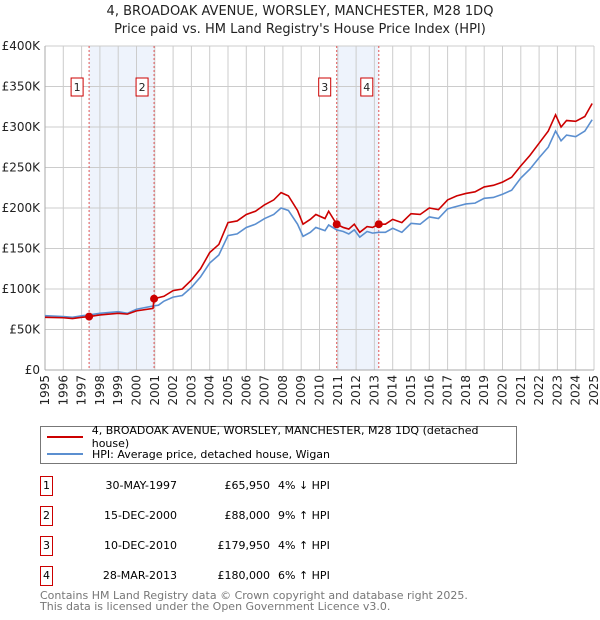  What do you see at coordinates (338, 390) in the screenshot?
I see `x-tick-label: 2011` at bounding box center [338, 390].